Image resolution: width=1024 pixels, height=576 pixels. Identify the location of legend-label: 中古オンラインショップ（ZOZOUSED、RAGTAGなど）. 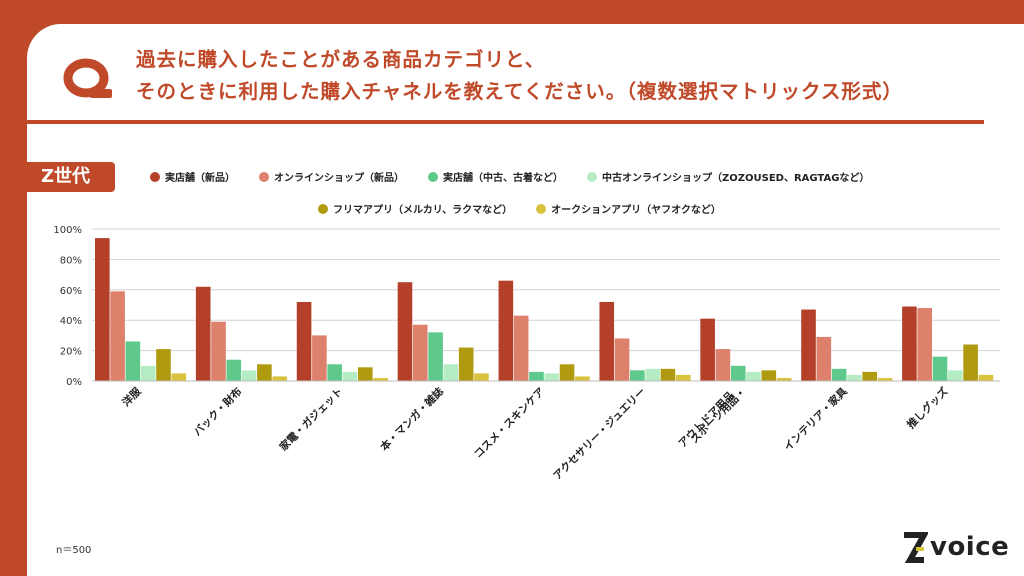
(736, 178).